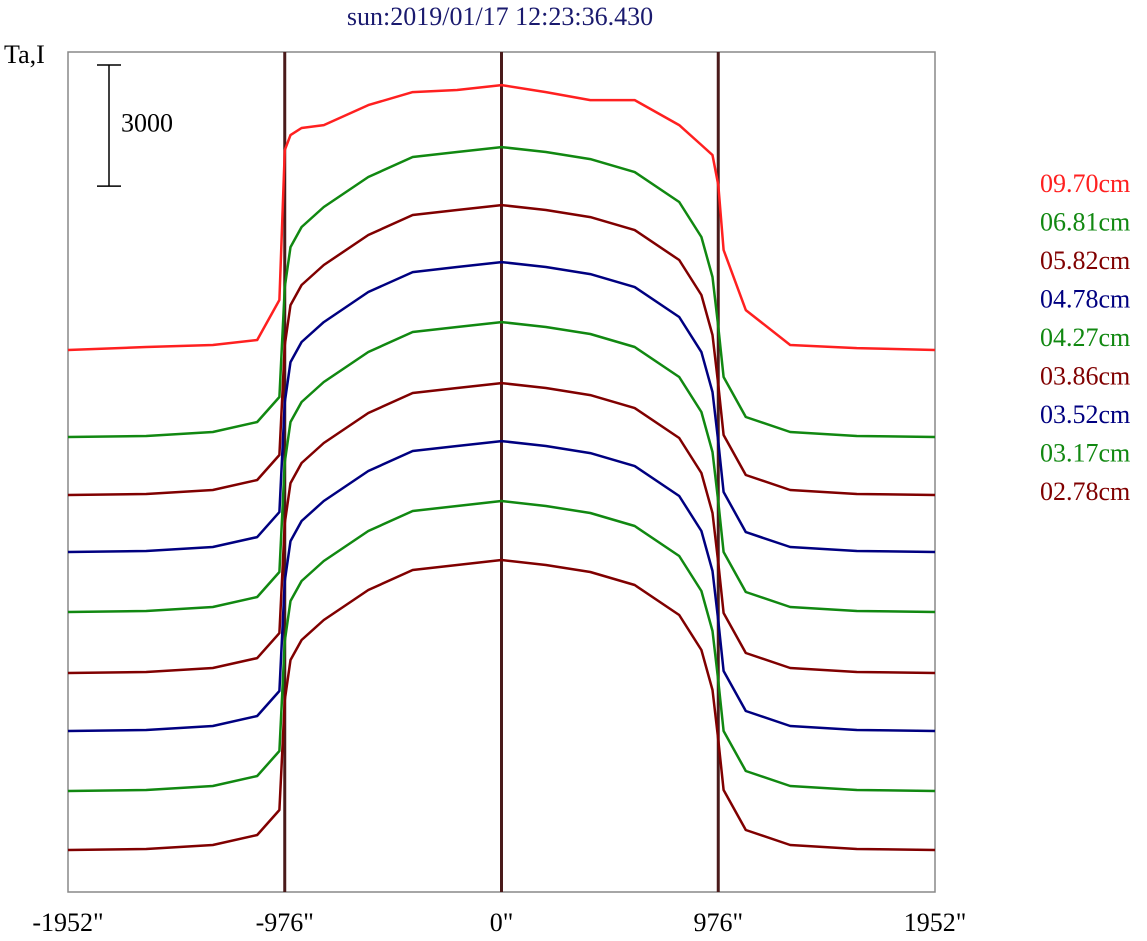 This screenshot has width=1147, height=941. What do you see at coordinates (147, 123) in the screenshot?
I see `scale-bar-label: 3000` at bounding box center [147, 123].